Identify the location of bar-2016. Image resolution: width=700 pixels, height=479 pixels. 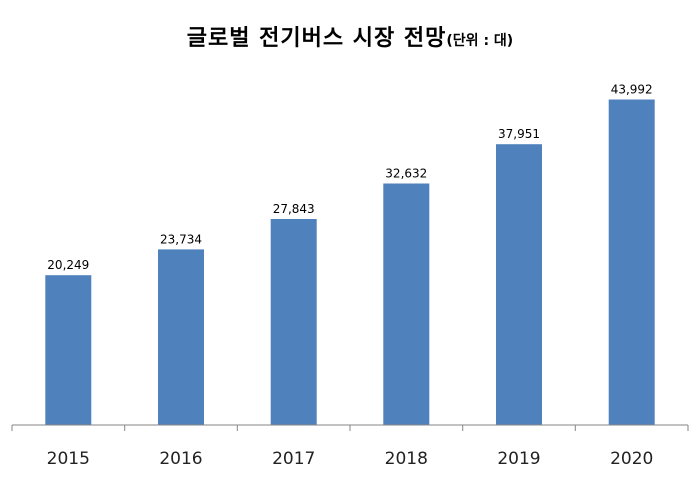
(181, 337).